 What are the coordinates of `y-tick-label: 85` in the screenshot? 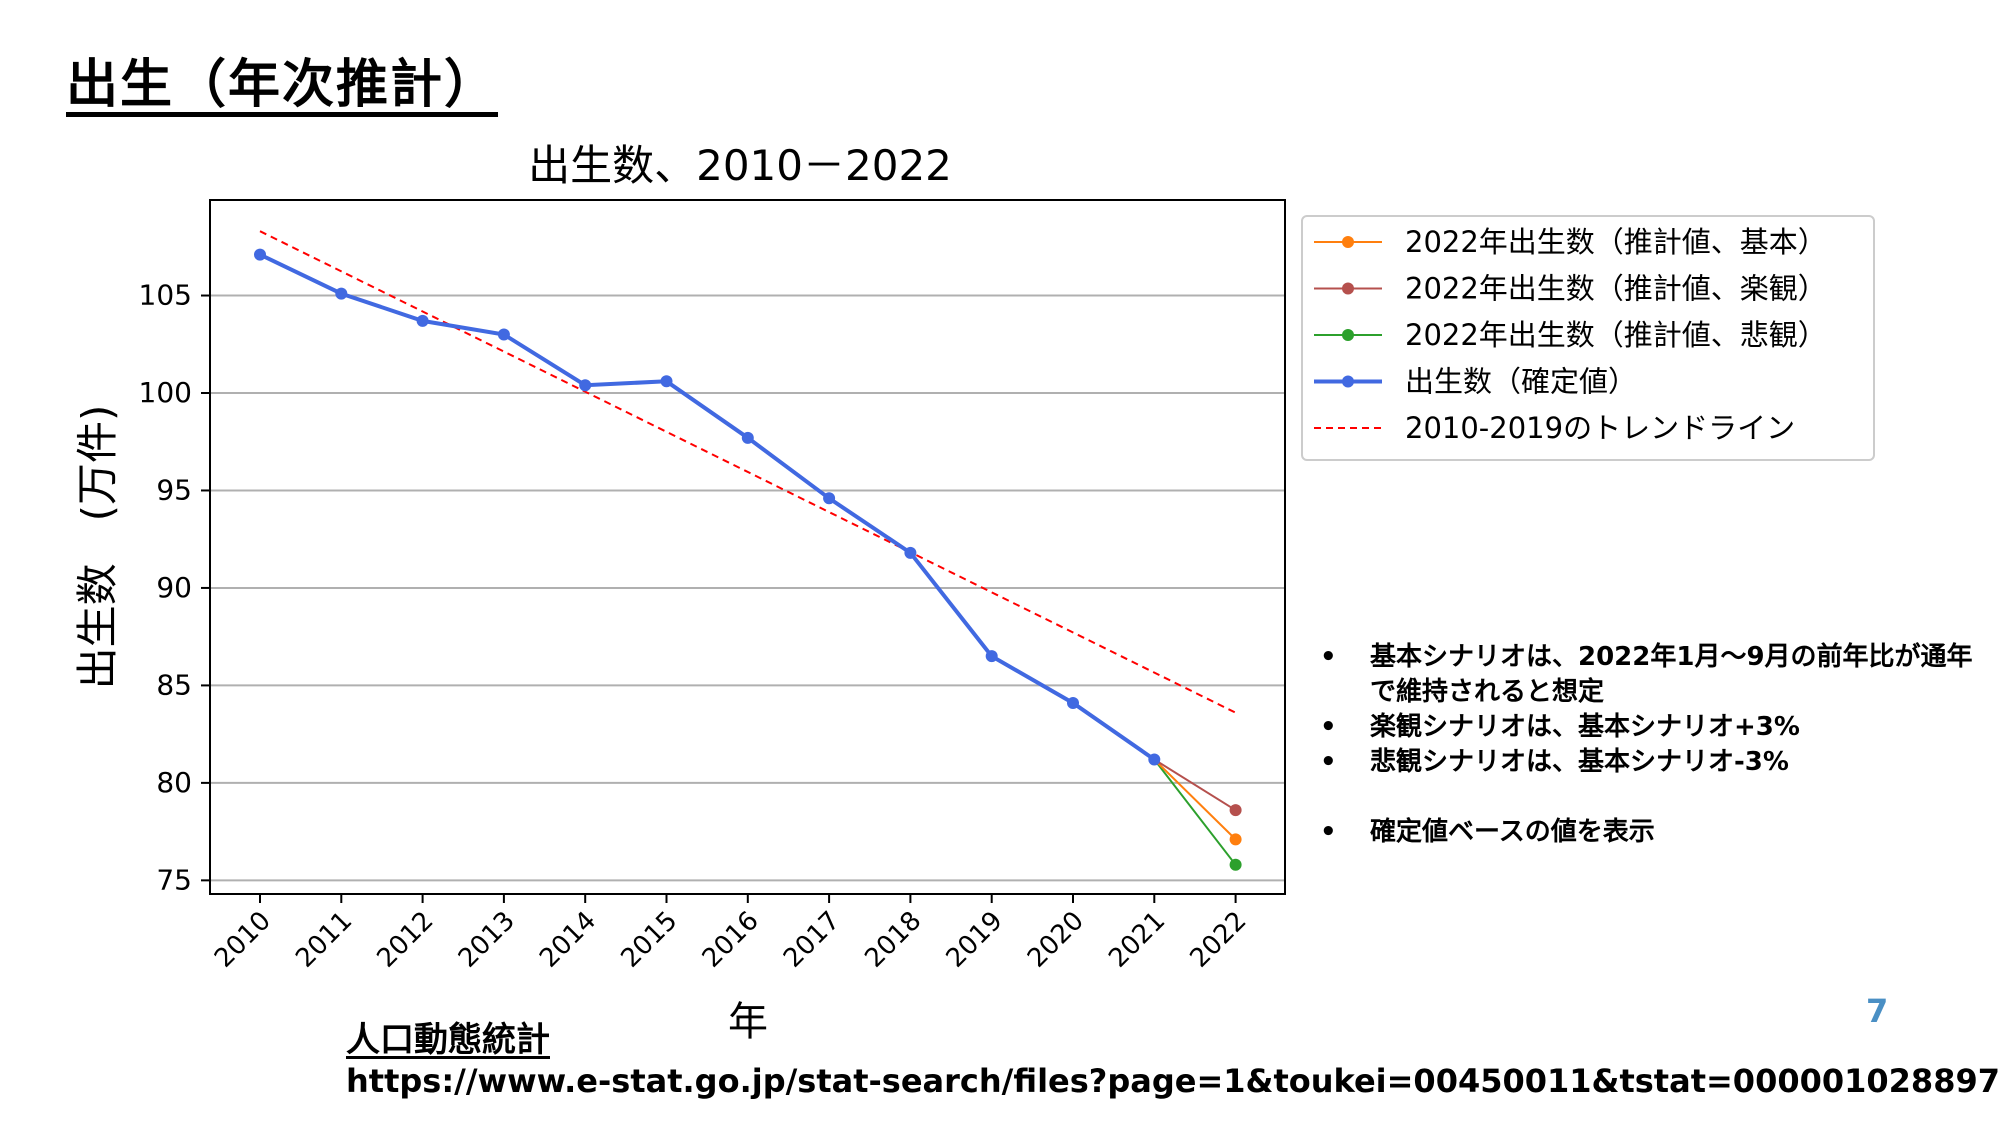 It's located at (174, 684).